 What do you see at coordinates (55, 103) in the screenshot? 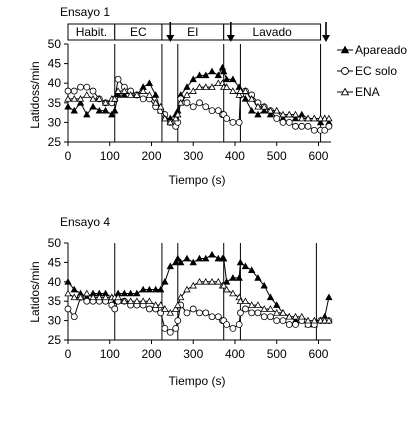
I see `y-tick-label: 35` at bounding box center [55, 103].